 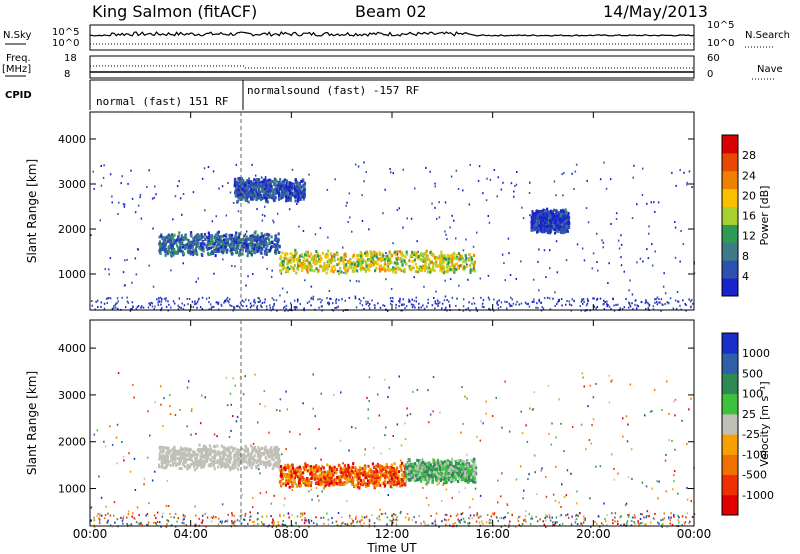 What do you see at coordinates (391, 11) in the screenshot?
I see `beam-title: Beam 02` at bounding box center [391, 11].